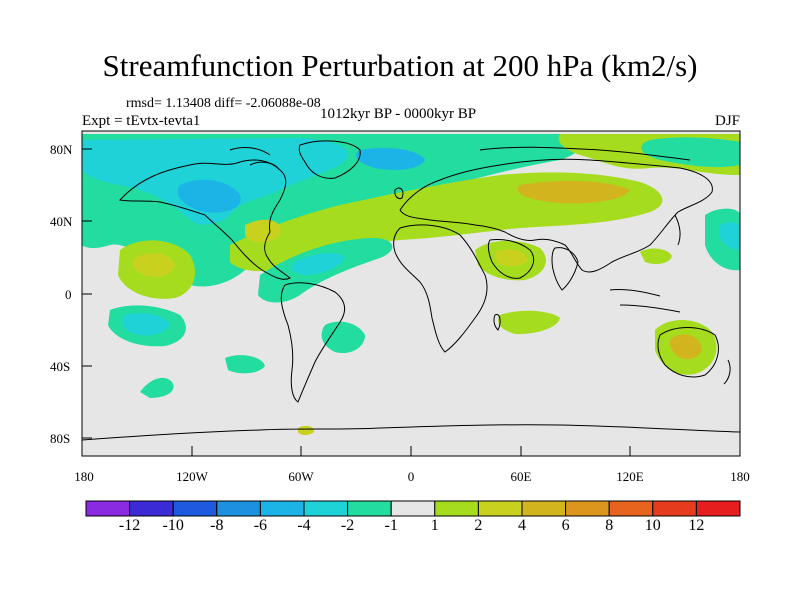 The image size is (800, 600). What do you see at coordinates (146, 324) in the screenshot?
I see `contour-neg-south-pacific-core` at bounding box center [146, 324].